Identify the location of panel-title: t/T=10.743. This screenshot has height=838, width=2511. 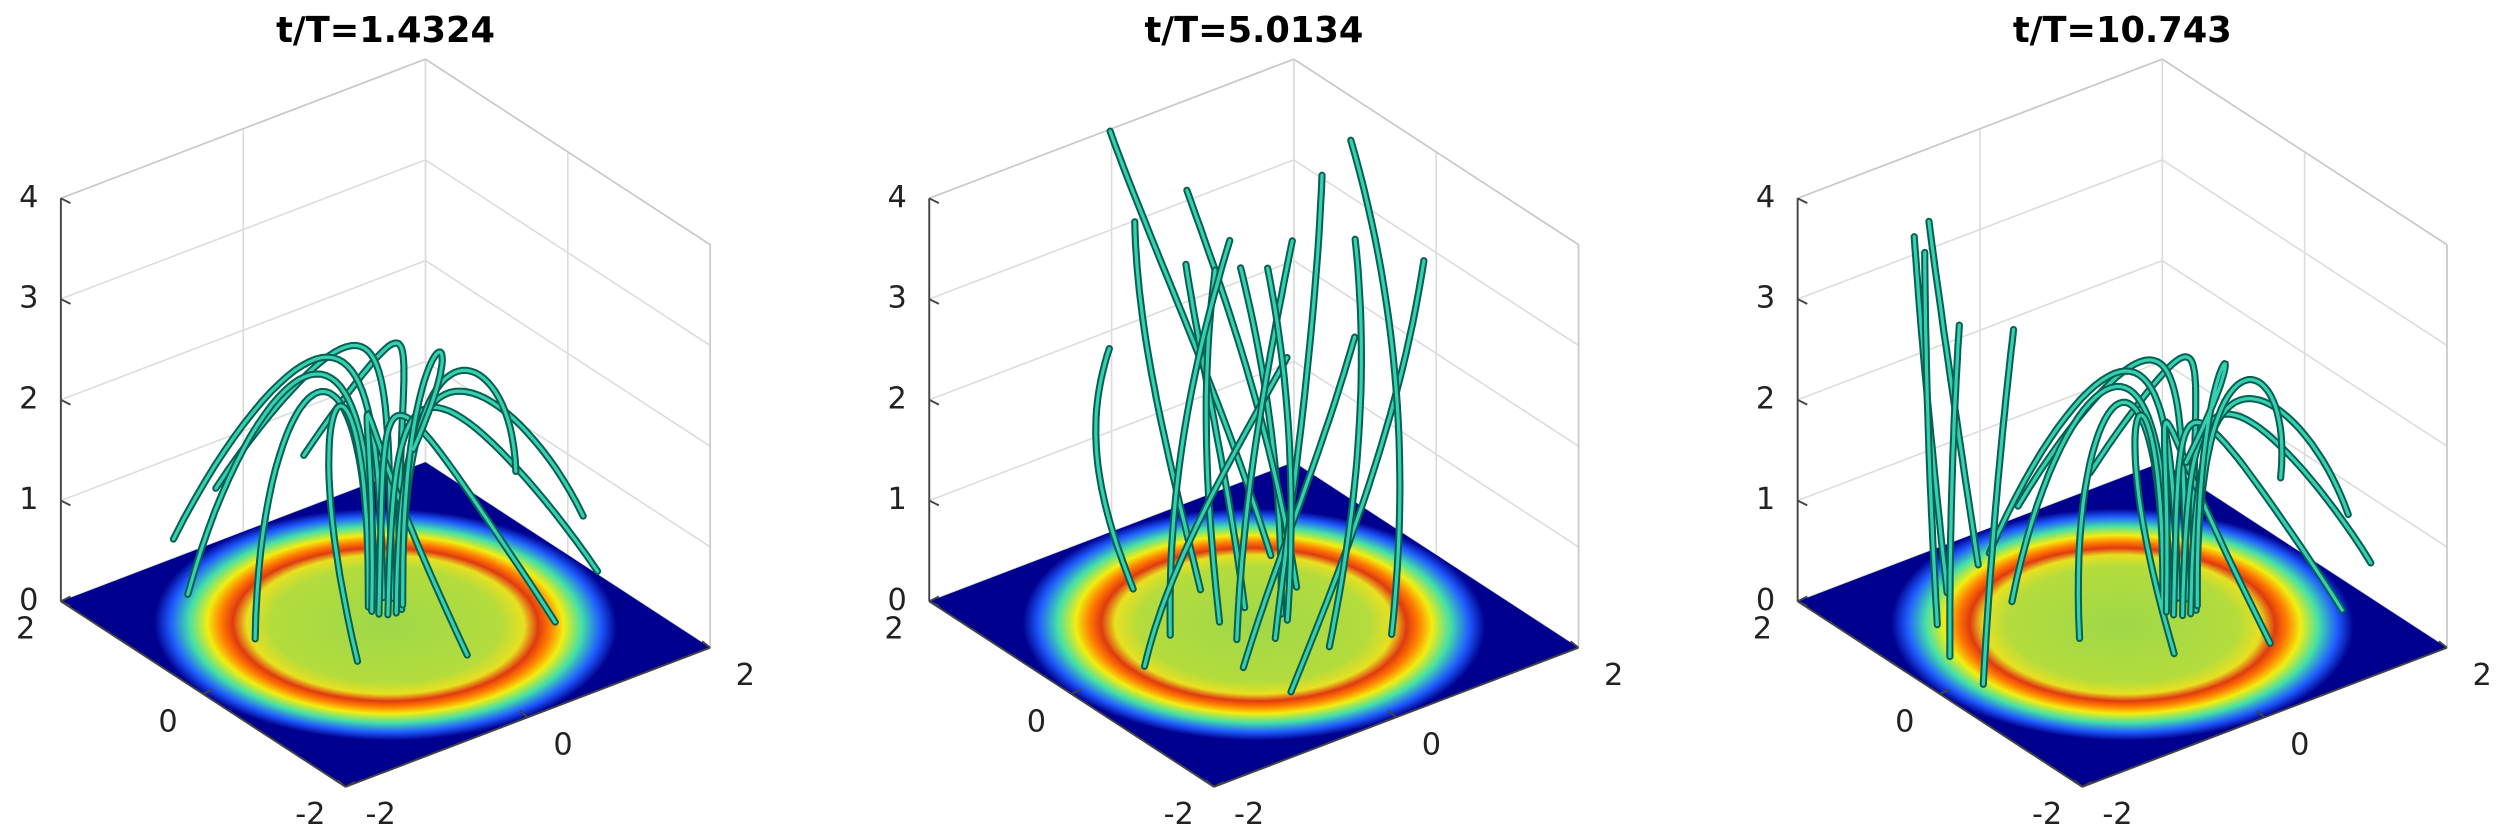
(2122, 30).